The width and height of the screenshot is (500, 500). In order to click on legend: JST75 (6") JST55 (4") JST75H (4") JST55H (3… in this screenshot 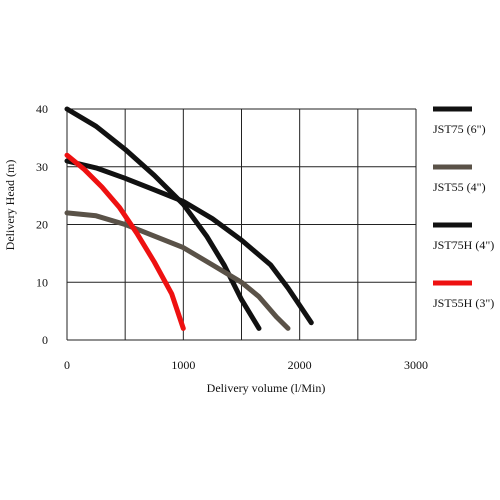, I will do `click(463, 208)`.